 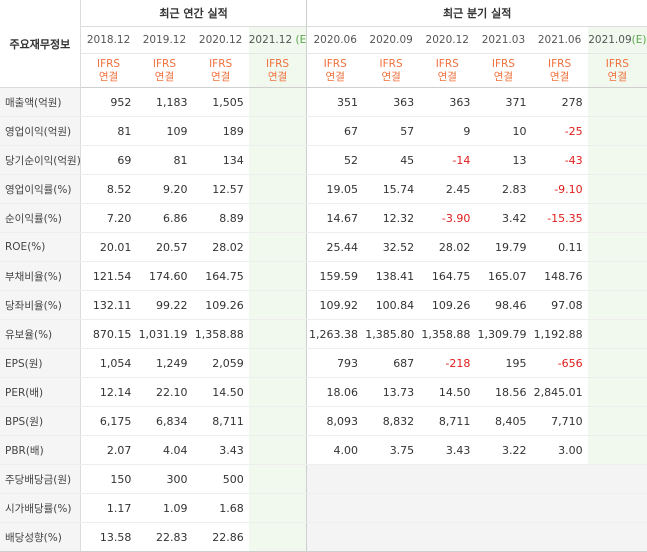 What do you see at coordinates (503, 40) in the screenshot?
I see `quarter-period-header: 2021.03` at bounding box center [503, 40].